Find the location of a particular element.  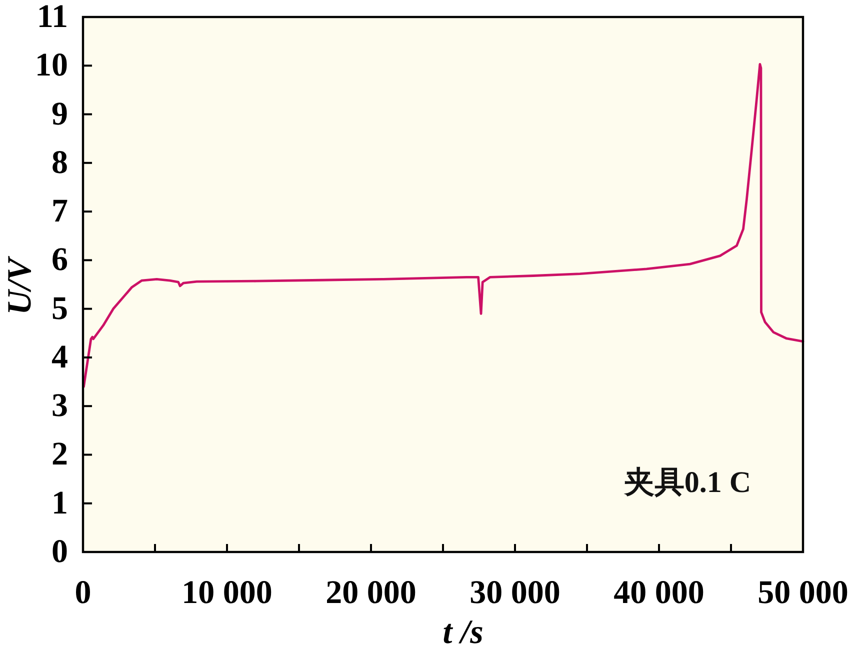

x-axis-title: t /s is located at coordinates (463, 632).